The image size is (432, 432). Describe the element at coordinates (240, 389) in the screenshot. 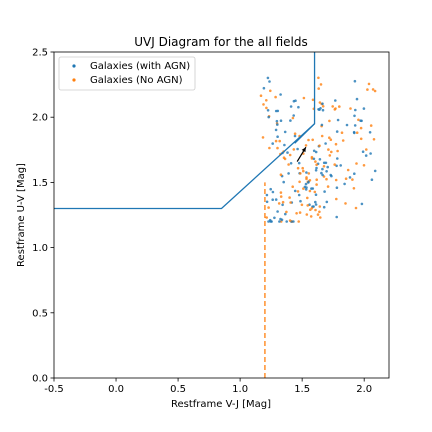

I see `x-tick-label: 1.0` at that location.